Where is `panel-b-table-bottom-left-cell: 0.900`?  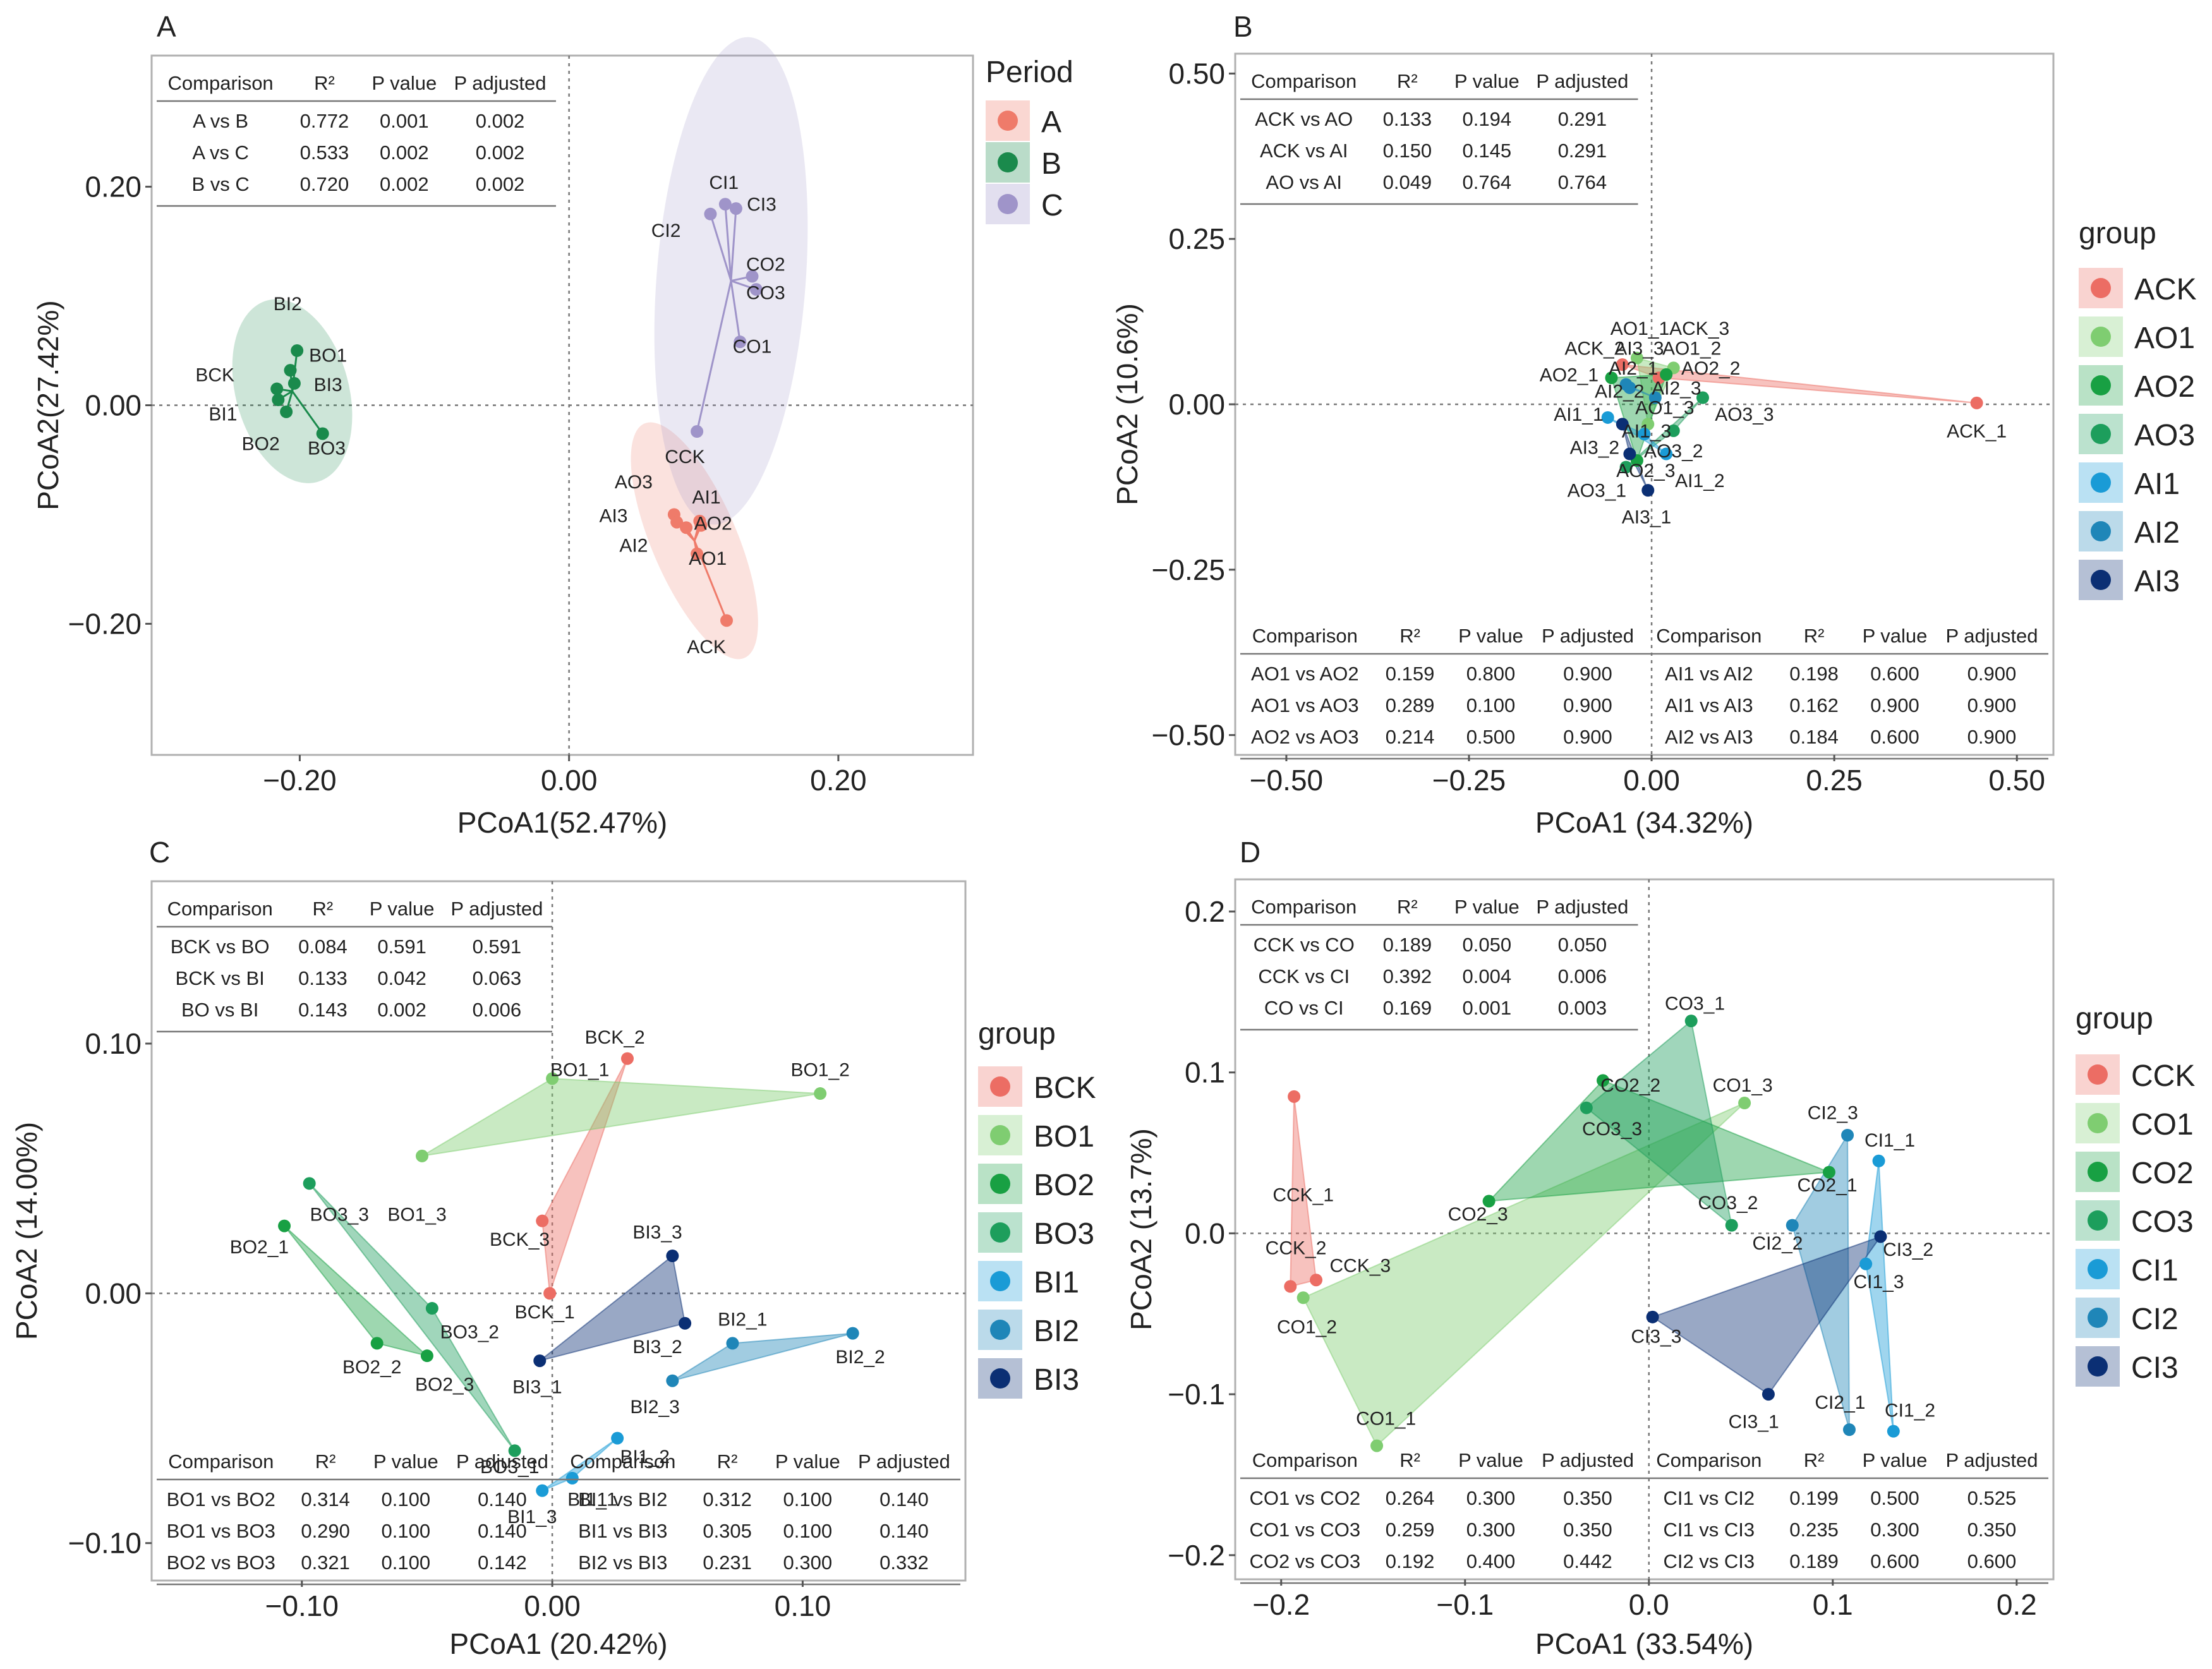
panel-b-table-bottom-left-cell: 0.900 is located at coordinates (1587, 705).